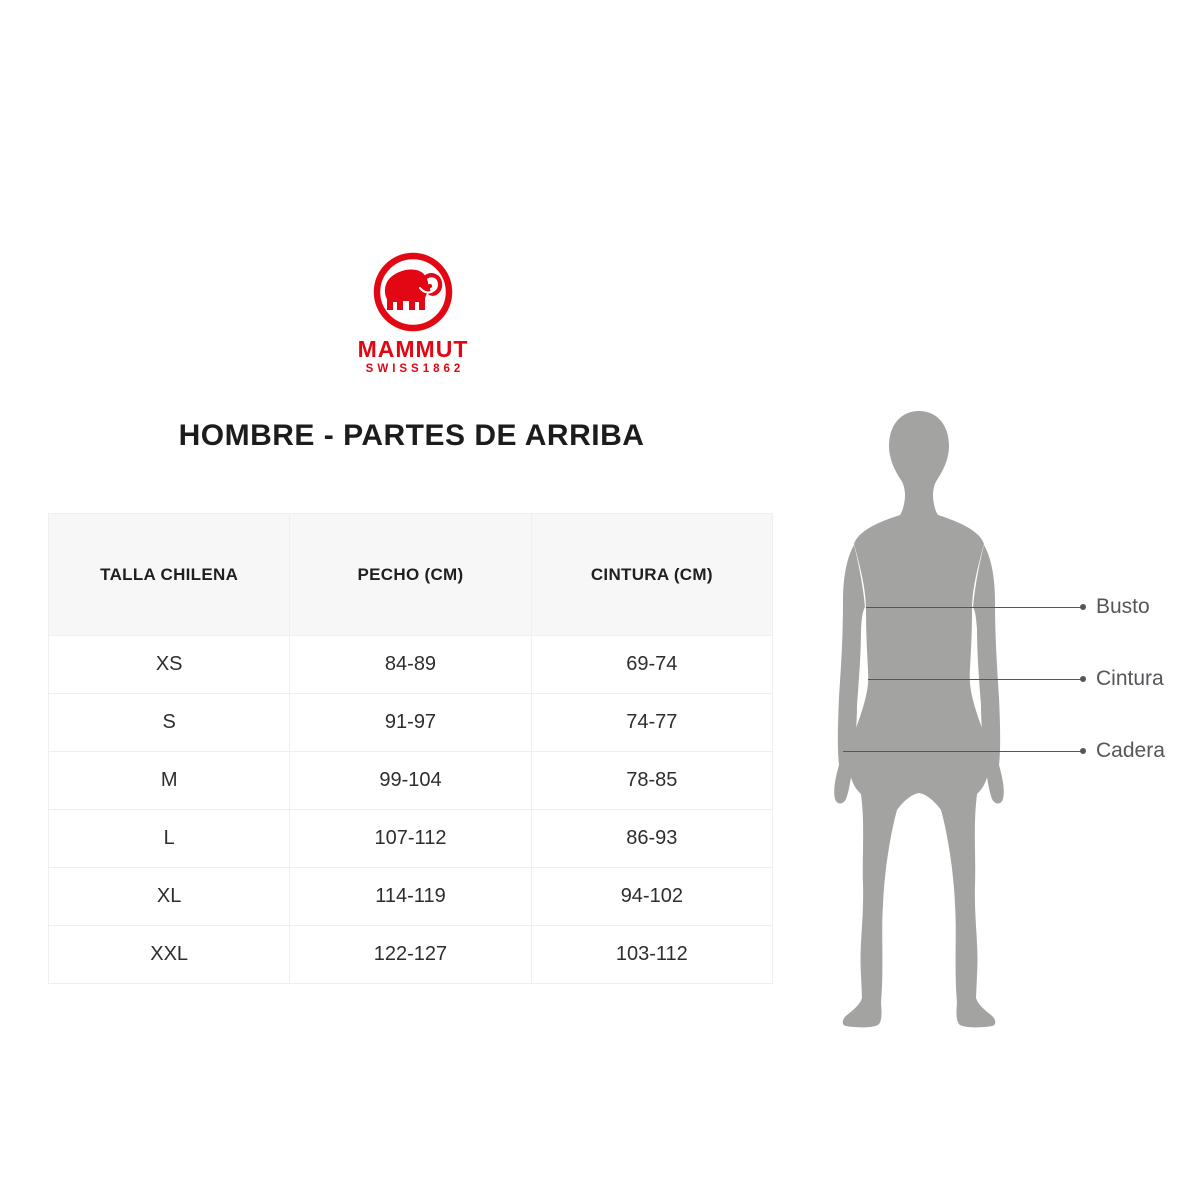  I want to click on cell-pecho: 91-97, so click(410, 722).